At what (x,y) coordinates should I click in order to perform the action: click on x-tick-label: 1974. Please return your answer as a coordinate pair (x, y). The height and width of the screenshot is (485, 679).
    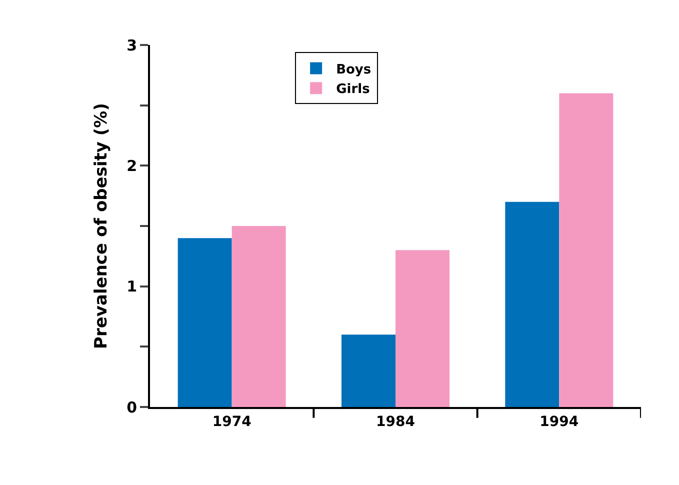
    Looking at the image, I should click on (232, 422).